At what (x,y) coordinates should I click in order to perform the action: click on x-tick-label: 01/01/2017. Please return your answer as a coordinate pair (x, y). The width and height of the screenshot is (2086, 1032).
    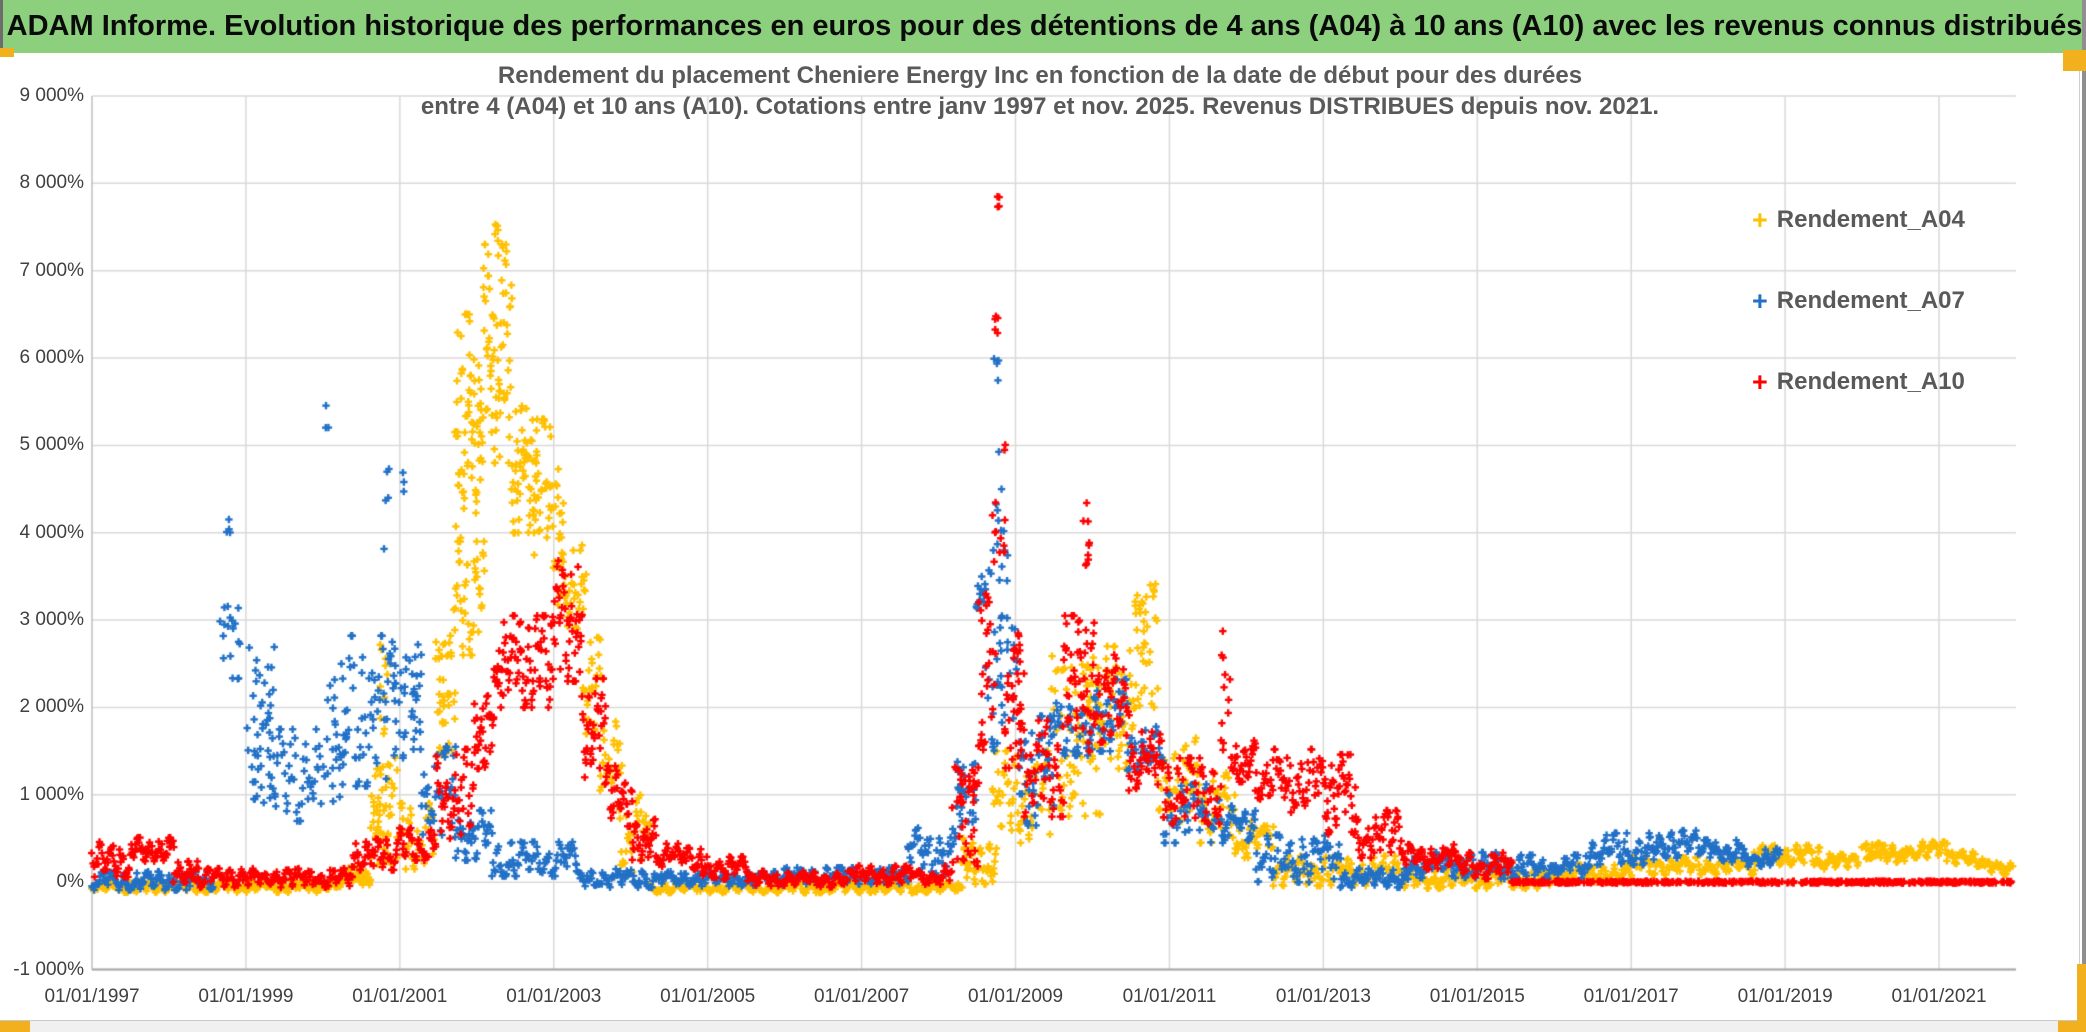
    Looking at the image, I should click on (1631, 996).